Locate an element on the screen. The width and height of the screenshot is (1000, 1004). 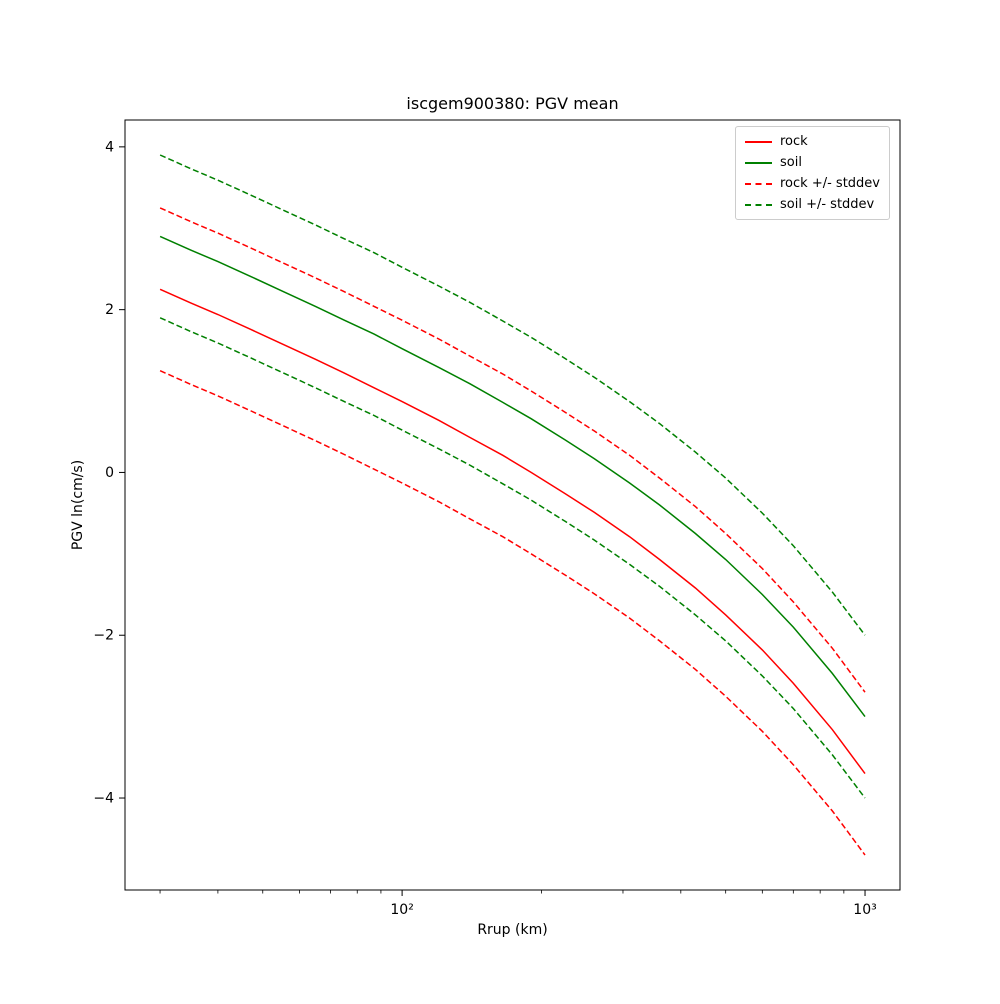
y-tick-label: 2 is located at coordinates (109, 310).